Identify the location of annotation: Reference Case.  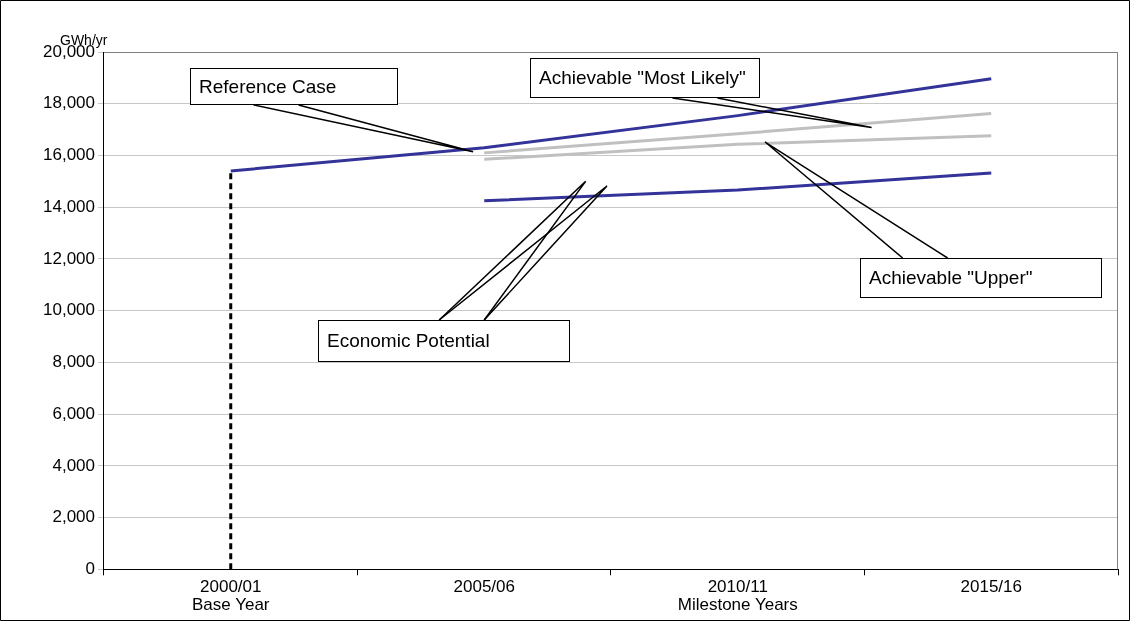
(268, 86).